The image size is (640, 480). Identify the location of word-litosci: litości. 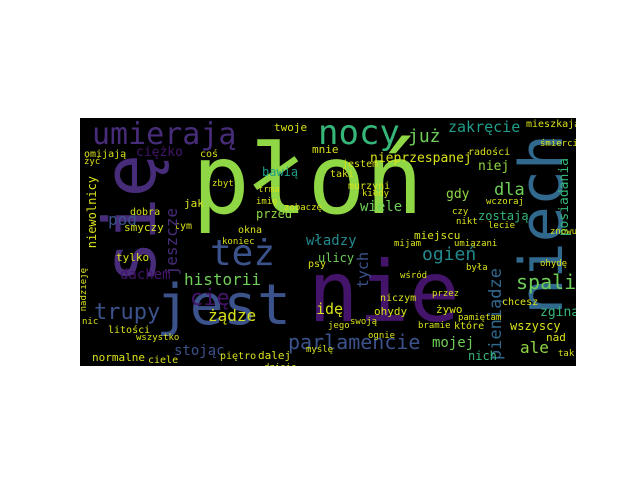
(129, 330).